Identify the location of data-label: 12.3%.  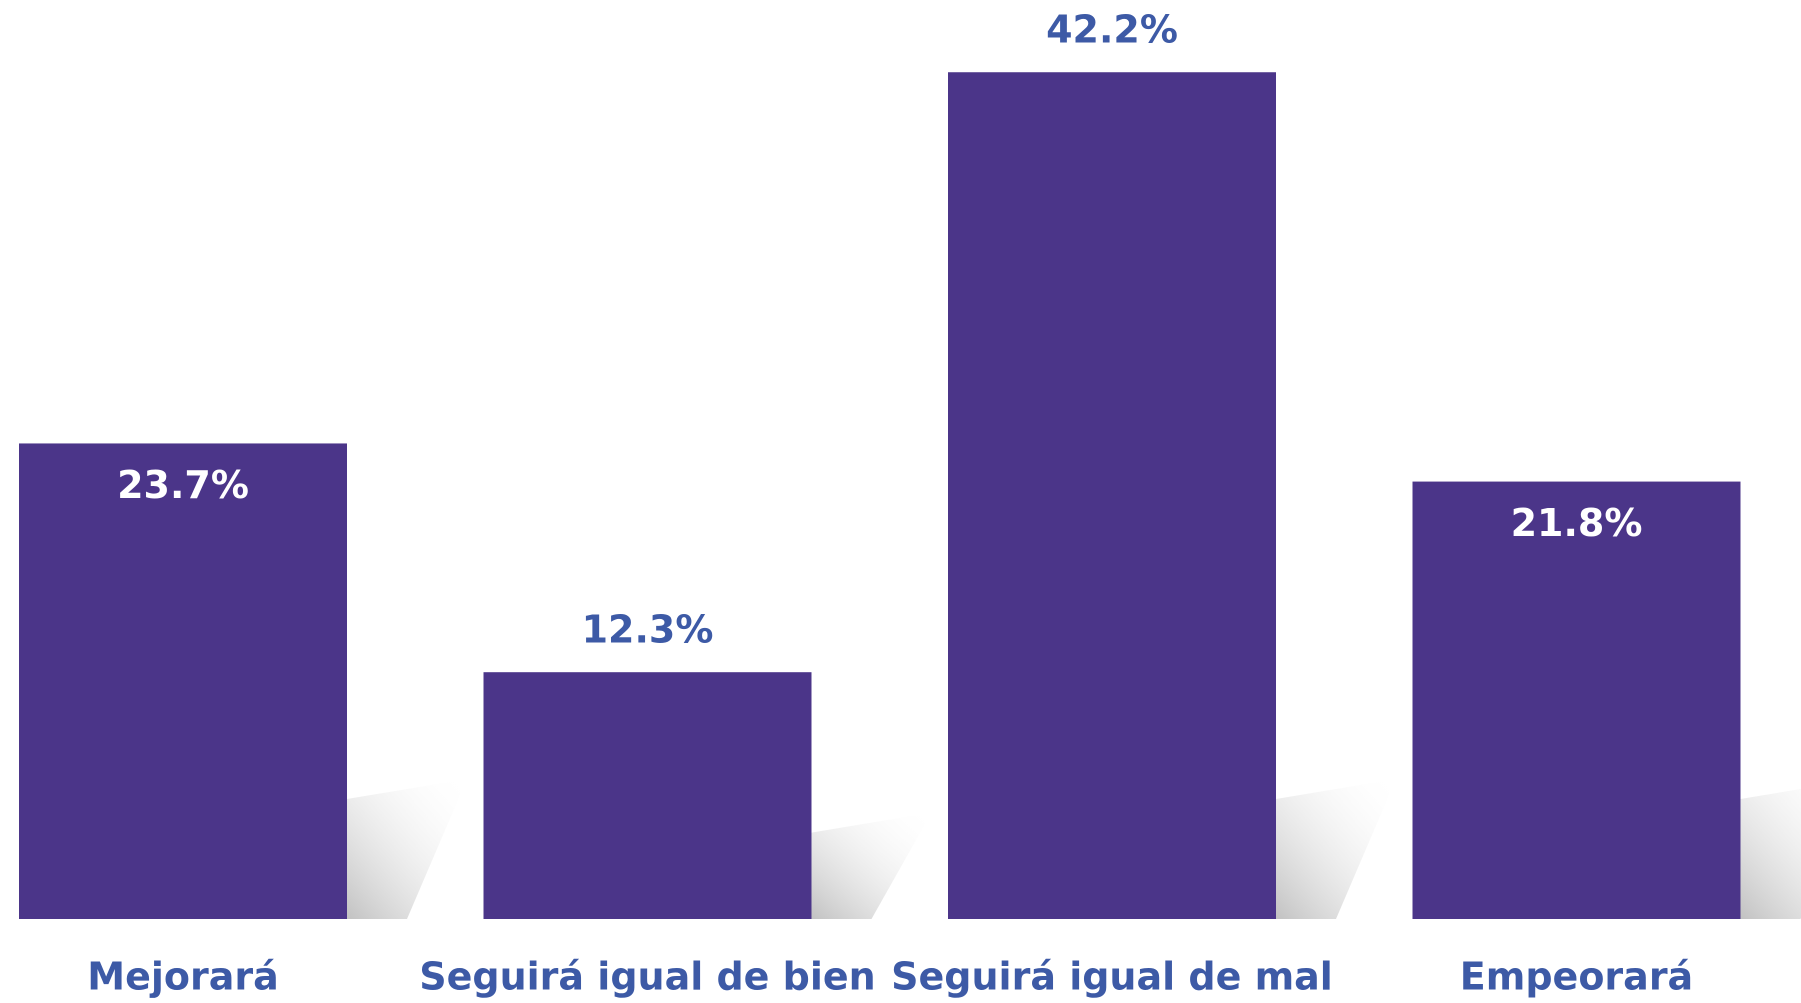
(648, 630).